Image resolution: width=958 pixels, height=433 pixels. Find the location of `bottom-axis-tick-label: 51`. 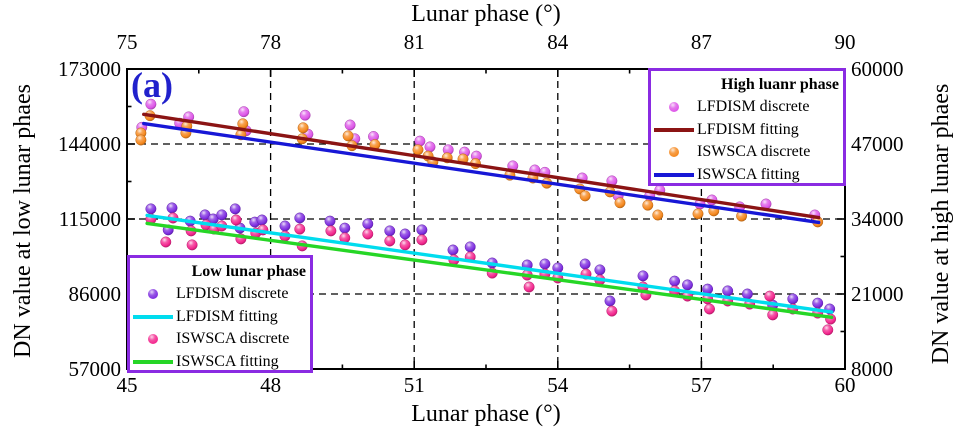

bottom-axis-tick-label: 51 is located at coordinates (414, 385).